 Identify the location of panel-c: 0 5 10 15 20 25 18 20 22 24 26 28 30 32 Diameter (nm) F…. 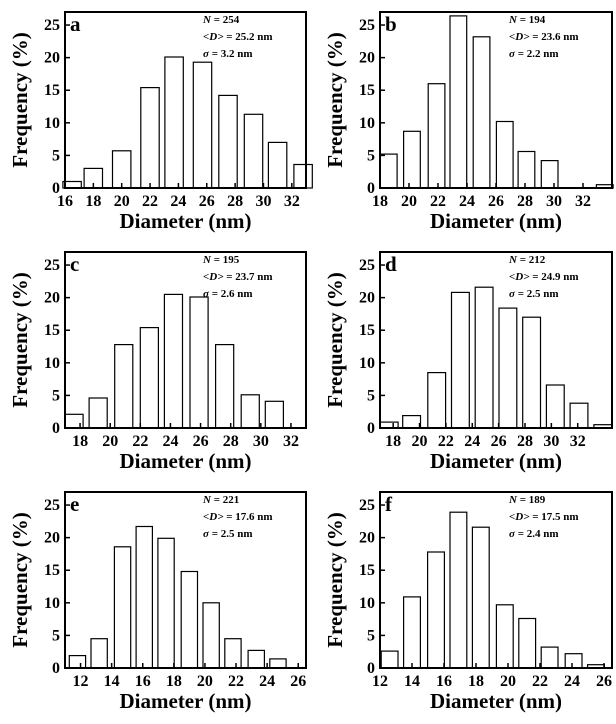
(157, 362).